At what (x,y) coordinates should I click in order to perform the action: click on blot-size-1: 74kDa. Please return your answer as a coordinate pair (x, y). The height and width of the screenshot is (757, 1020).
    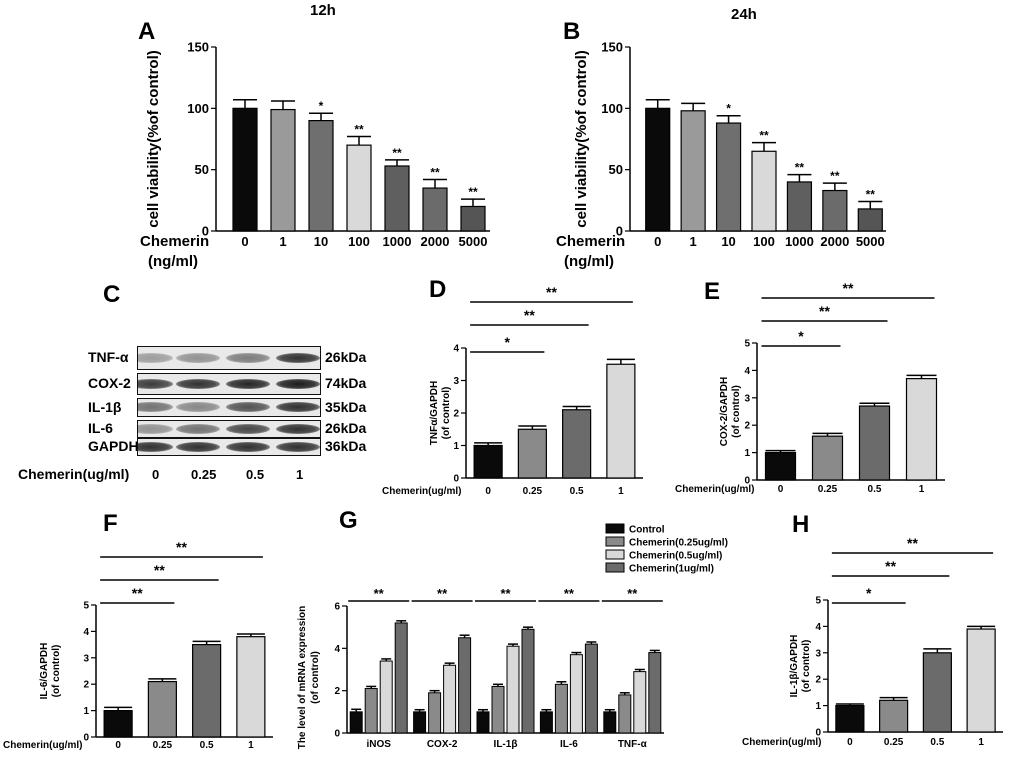
    Looking at the image, I should click on (346, 383).